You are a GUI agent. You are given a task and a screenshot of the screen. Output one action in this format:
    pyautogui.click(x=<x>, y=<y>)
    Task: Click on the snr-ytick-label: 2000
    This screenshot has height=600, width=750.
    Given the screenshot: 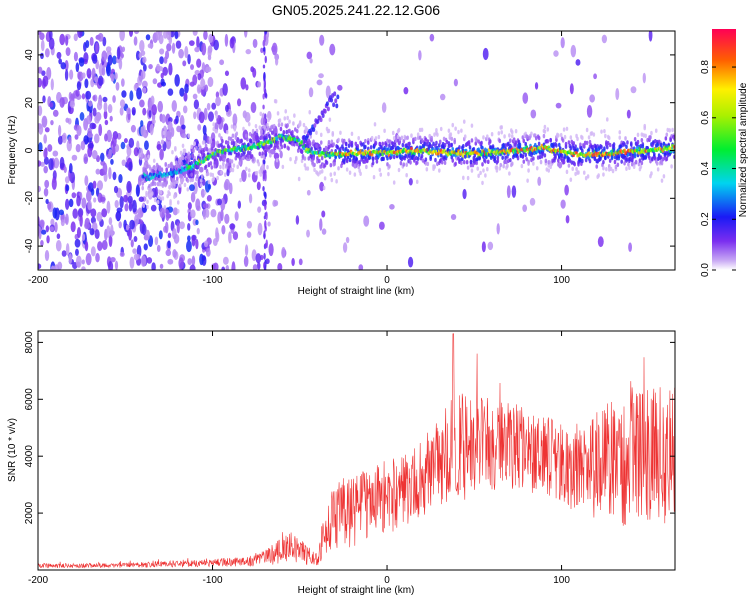 What is the action you would take?
    pyautogui.click(x=29, y=513)
    